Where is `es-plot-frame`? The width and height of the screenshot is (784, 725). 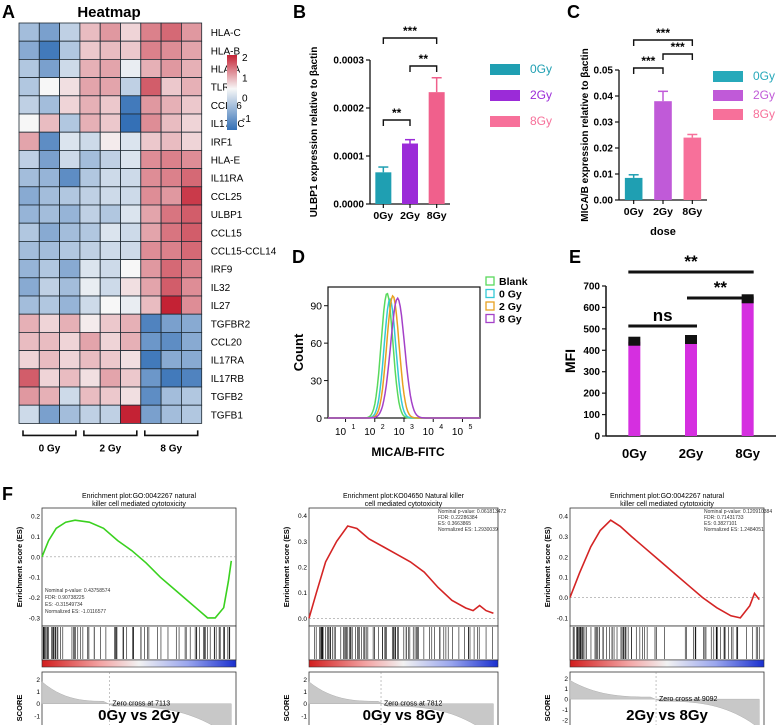
es-plot-frame is located at coordinates (139, 567).